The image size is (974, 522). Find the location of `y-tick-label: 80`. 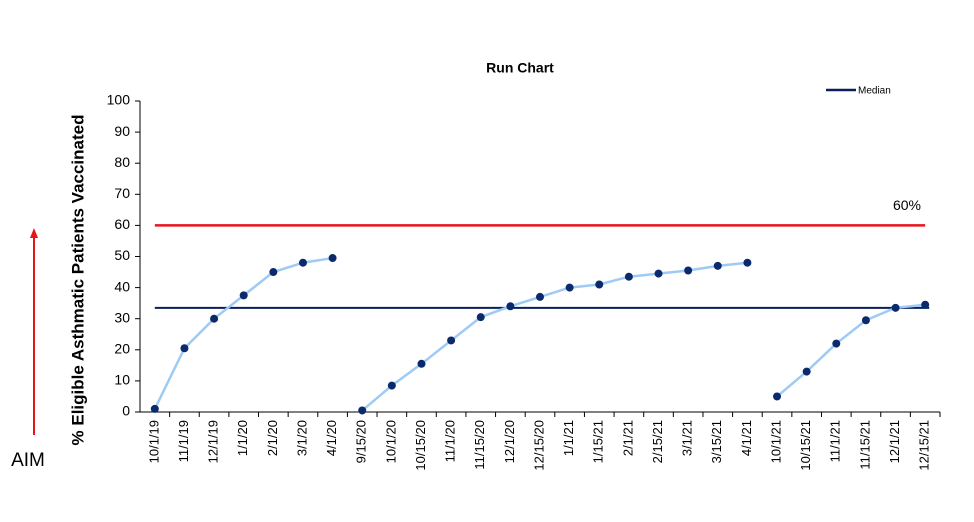

y-tick-label: 80 is located at coordinates (122, 162).